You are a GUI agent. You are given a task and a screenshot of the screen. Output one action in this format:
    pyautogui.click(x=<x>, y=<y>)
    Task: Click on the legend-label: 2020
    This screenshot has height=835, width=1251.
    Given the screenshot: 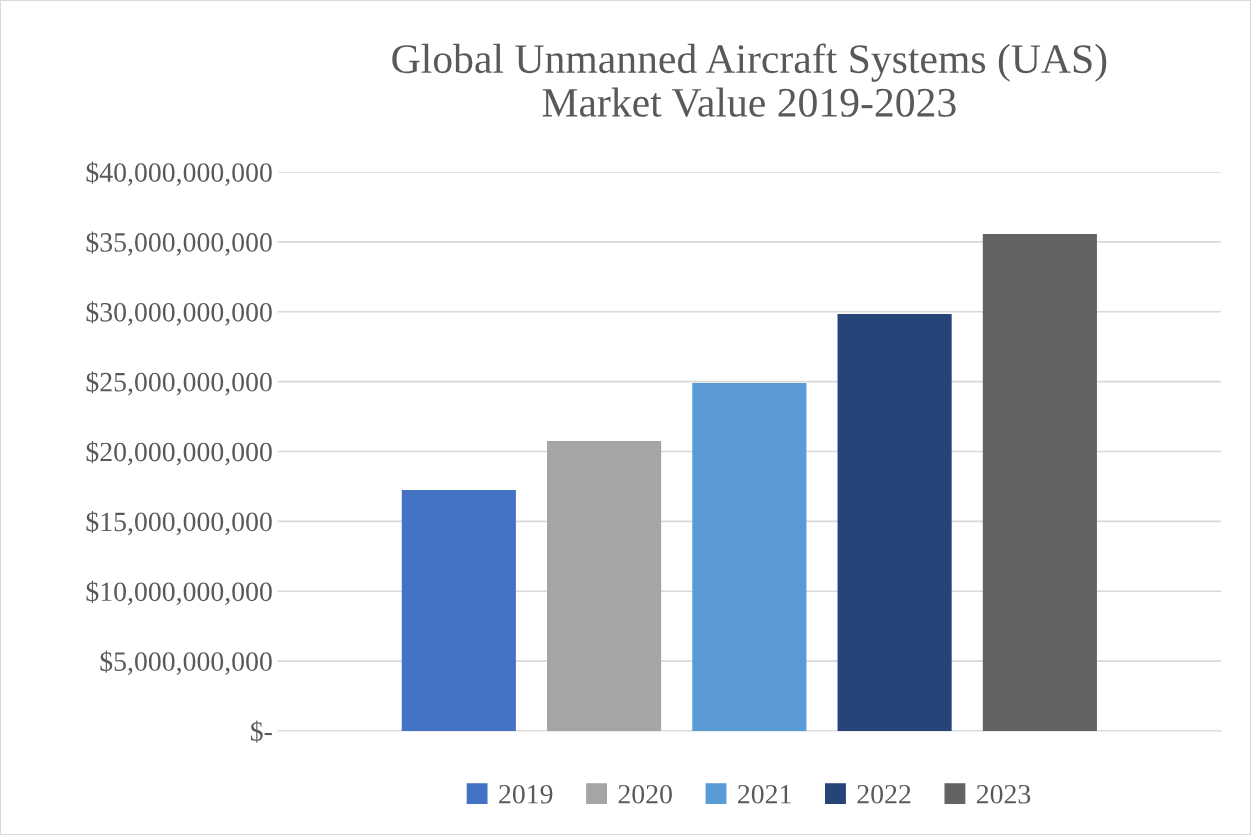 What is the action you would take?
    pyautogui.click(x=645, y=794)
    